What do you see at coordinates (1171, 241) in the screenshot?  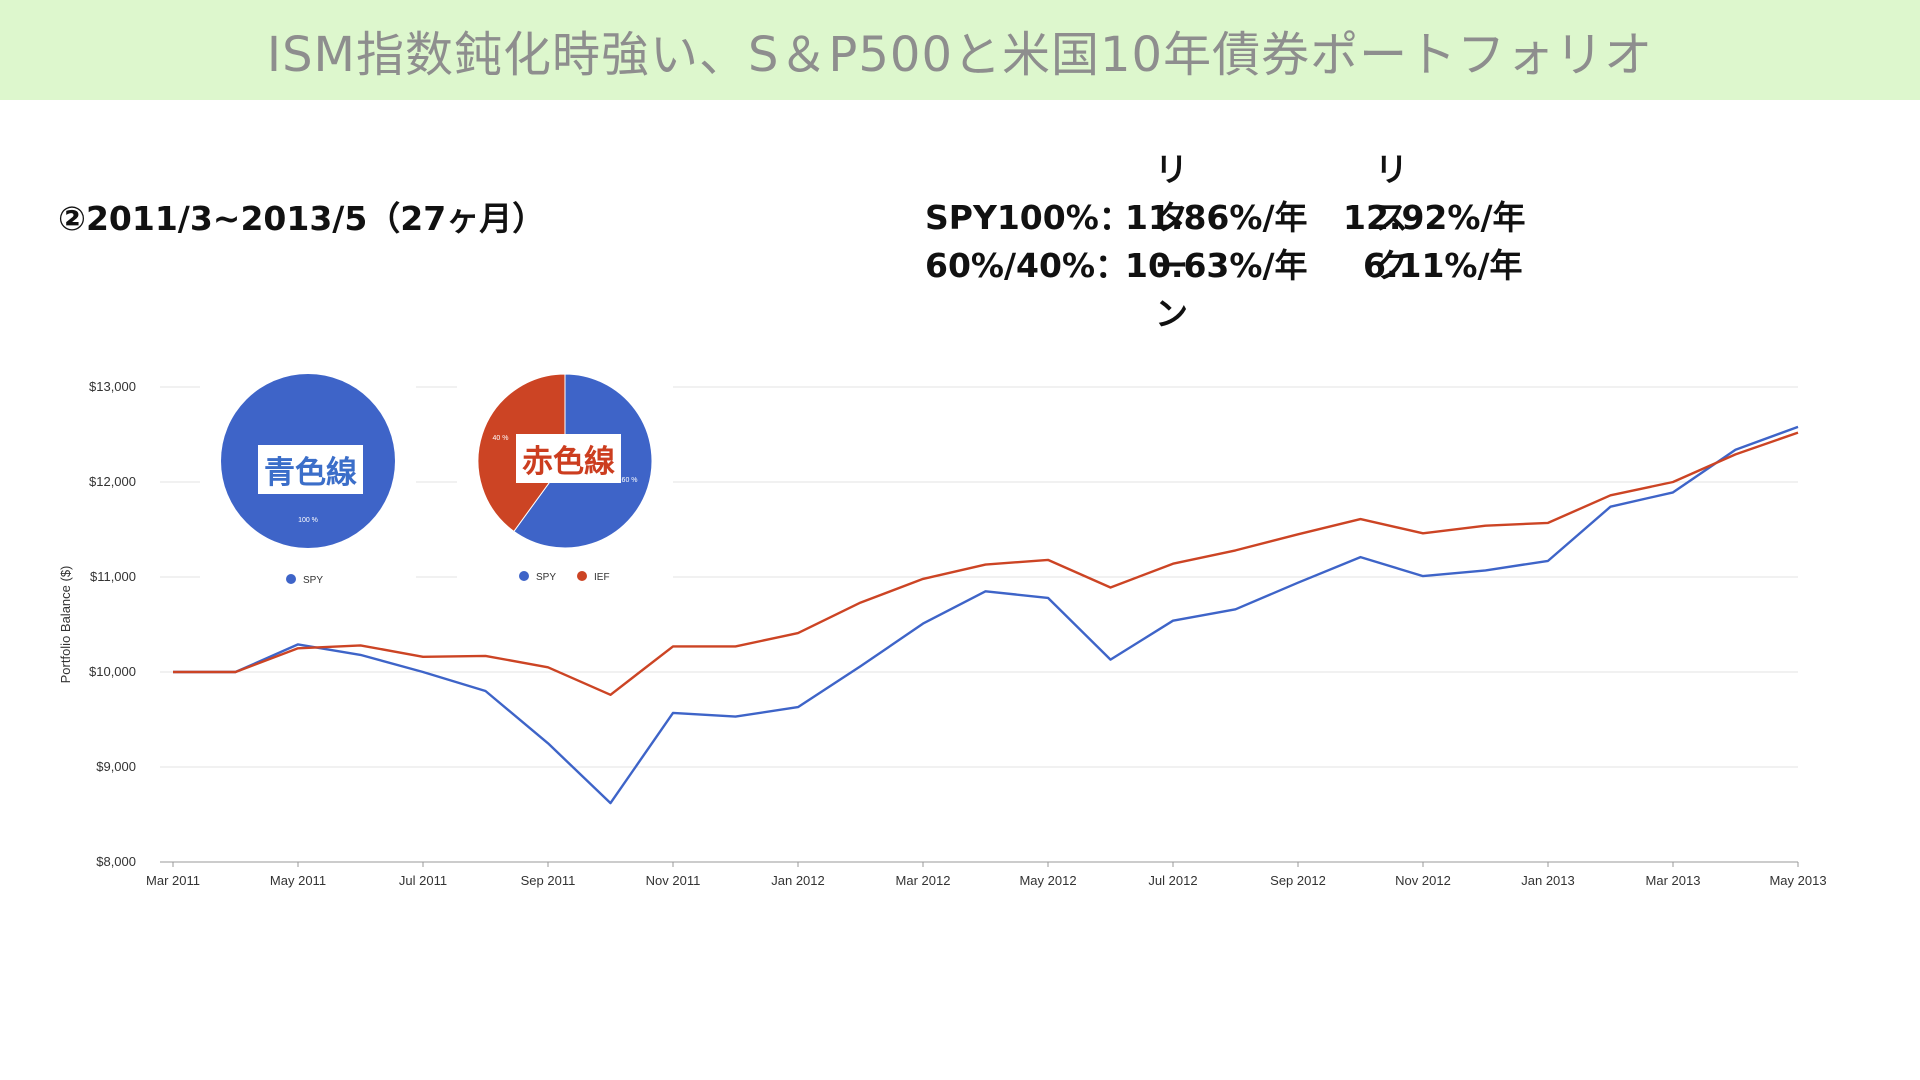 I see `return-header: リターン` at bounding box center [1171, 241].